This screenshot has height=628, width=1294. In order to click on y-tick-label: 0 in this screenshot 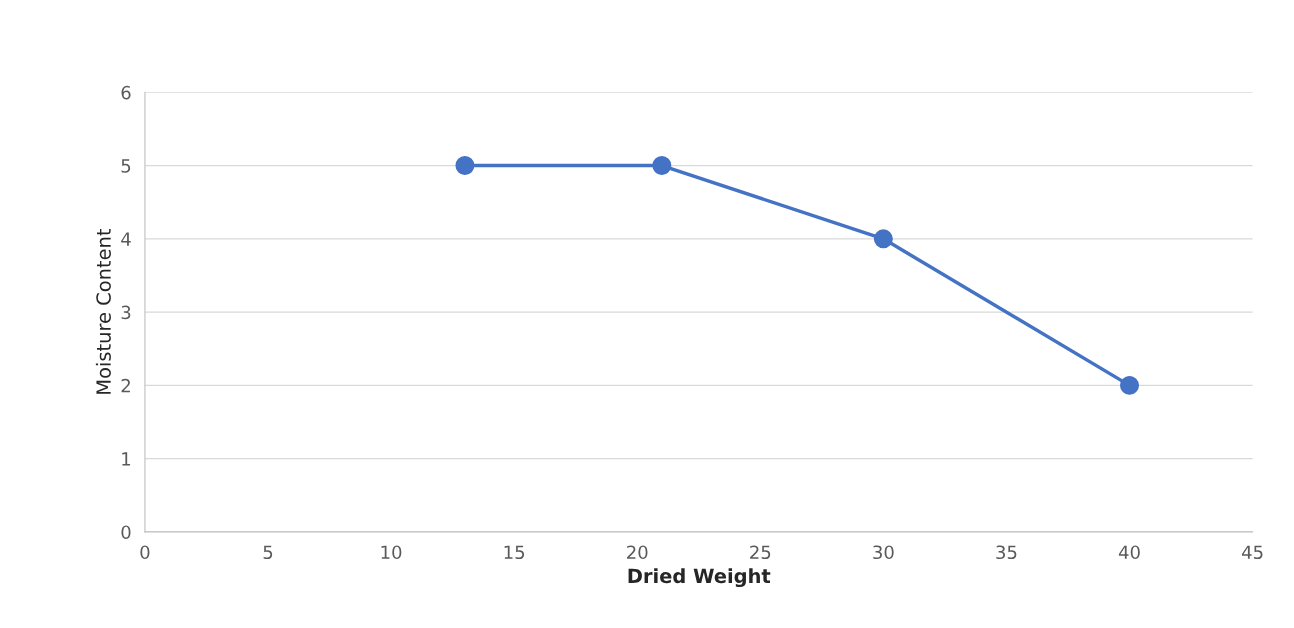, I will do `click(126, 532)`.